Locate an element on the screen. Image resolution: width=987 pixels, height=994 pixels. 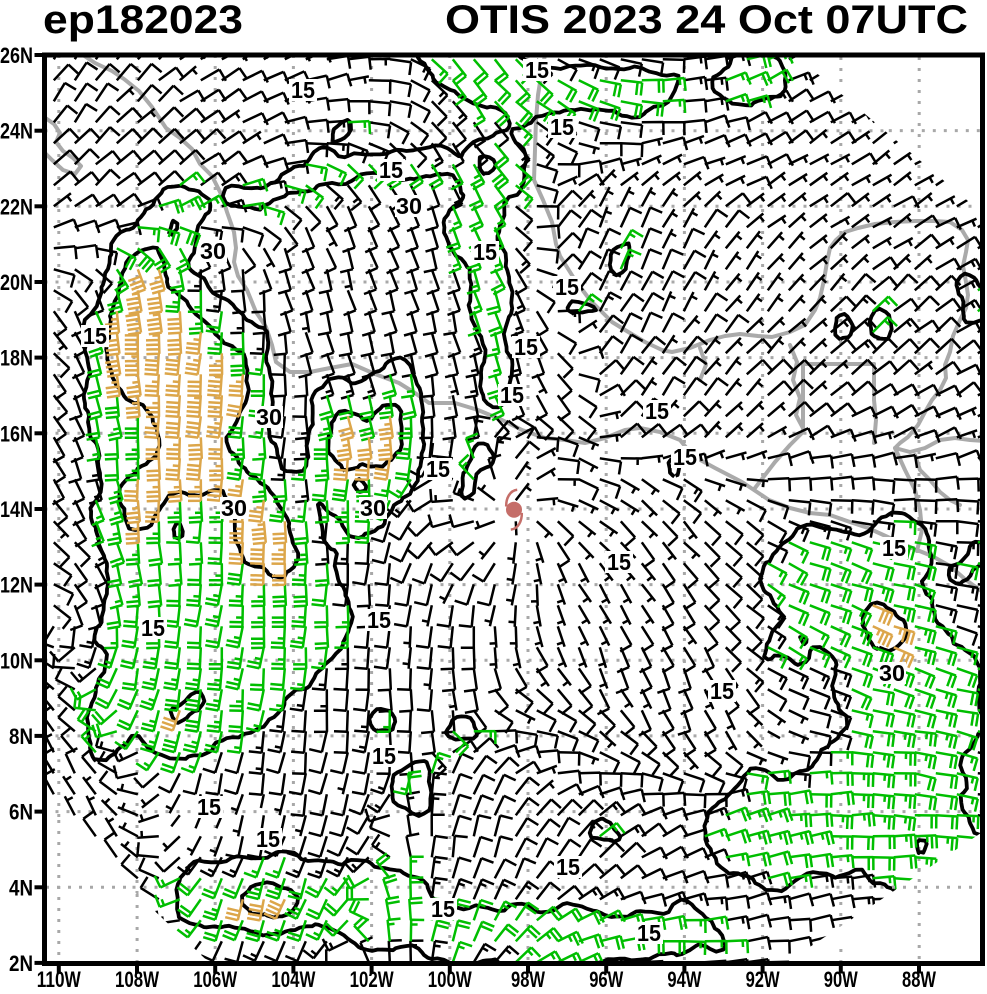
svg-text: 22N is located at coordinates (16, 206).